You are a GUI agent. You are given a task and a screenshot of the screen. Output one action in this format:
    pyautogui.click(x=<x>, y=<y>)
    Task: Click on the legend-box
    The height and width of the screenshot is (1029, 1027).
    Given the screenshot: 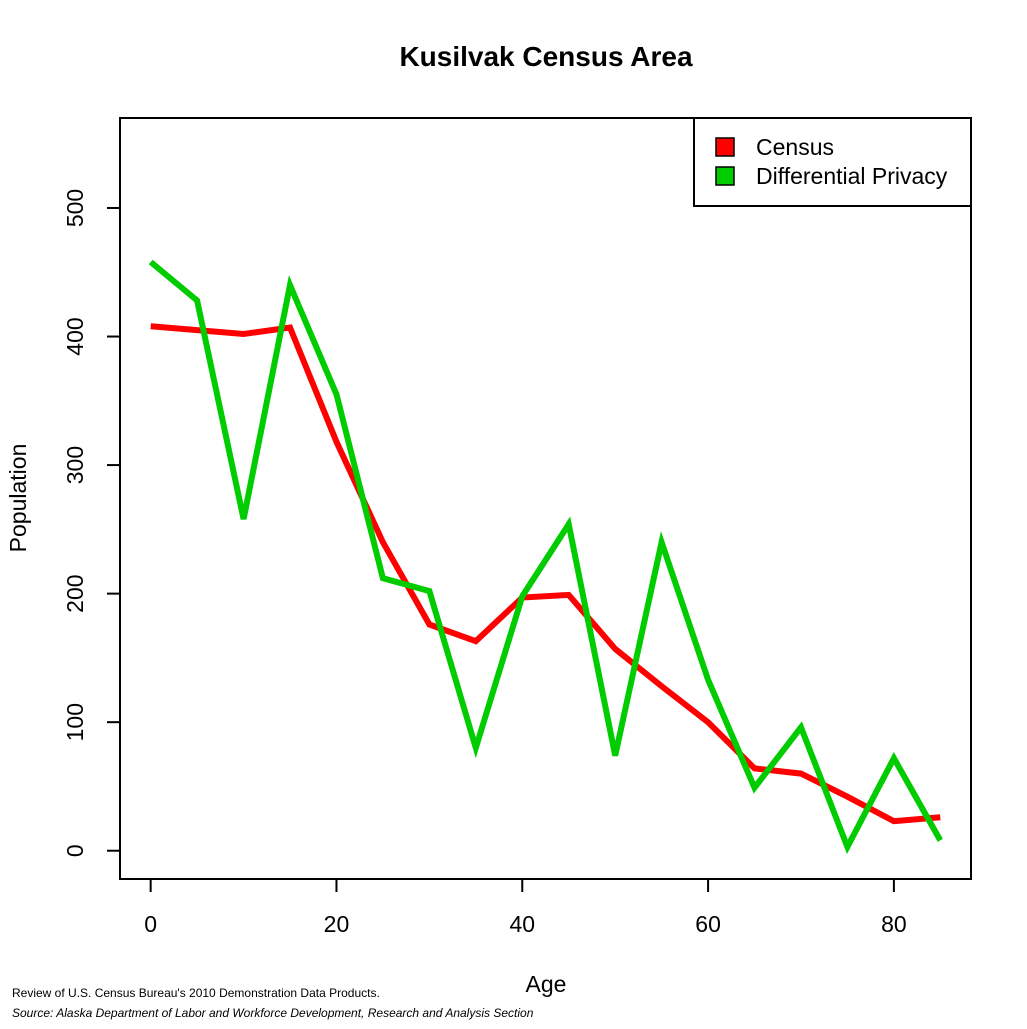 What is the action you would take?
    pyautogui.click(x=832, y=162)
    